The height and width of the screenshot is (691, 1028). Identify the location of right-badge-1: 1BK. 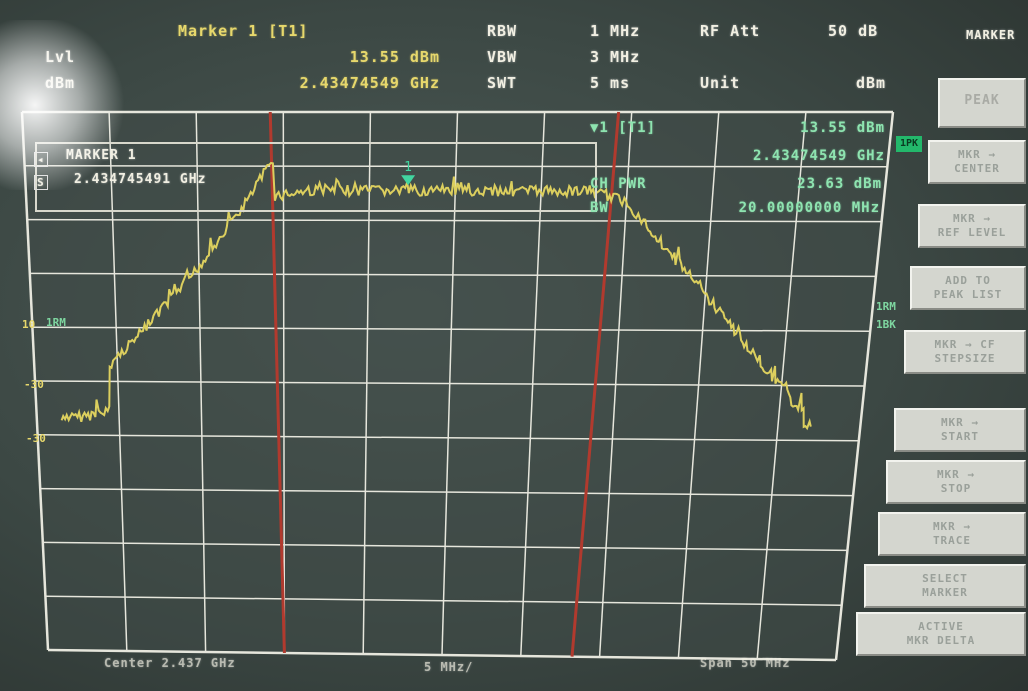
(886, 324).